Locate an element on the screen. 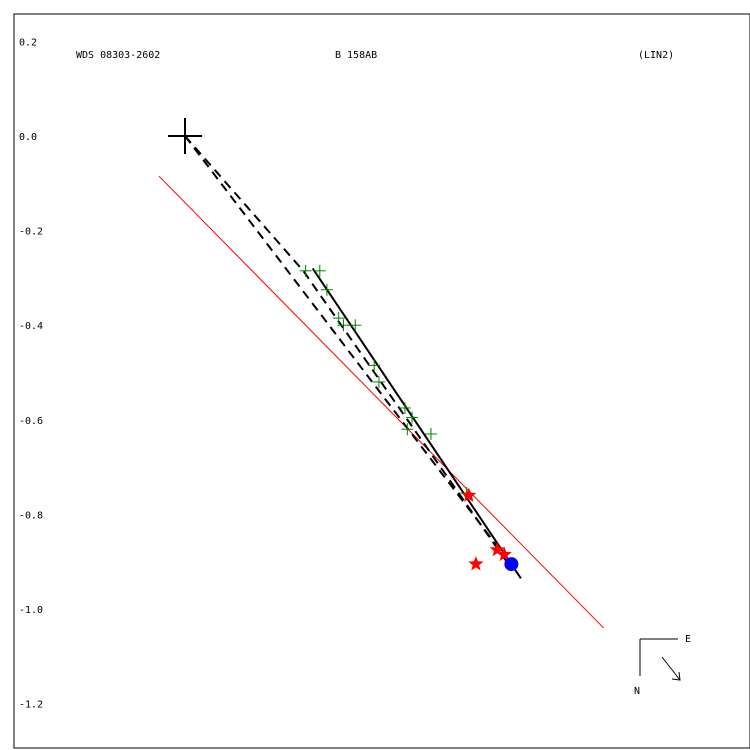  y-tick-label: 0.0 is located at coordinates (28, 137).